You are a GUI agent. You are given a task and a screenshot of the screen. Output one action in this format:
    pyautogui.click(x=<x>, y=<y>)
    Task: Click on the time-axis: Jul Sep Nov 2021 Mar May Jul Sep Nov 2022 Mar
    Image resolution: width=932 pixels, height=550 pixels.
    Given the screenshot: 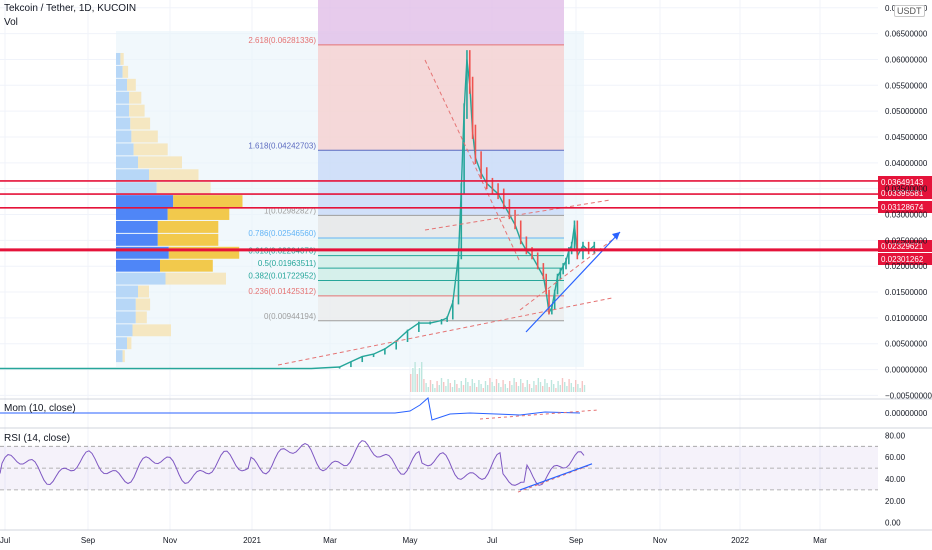 What is the action you would take?
    pyautogui.click(x=413, y=540)
    